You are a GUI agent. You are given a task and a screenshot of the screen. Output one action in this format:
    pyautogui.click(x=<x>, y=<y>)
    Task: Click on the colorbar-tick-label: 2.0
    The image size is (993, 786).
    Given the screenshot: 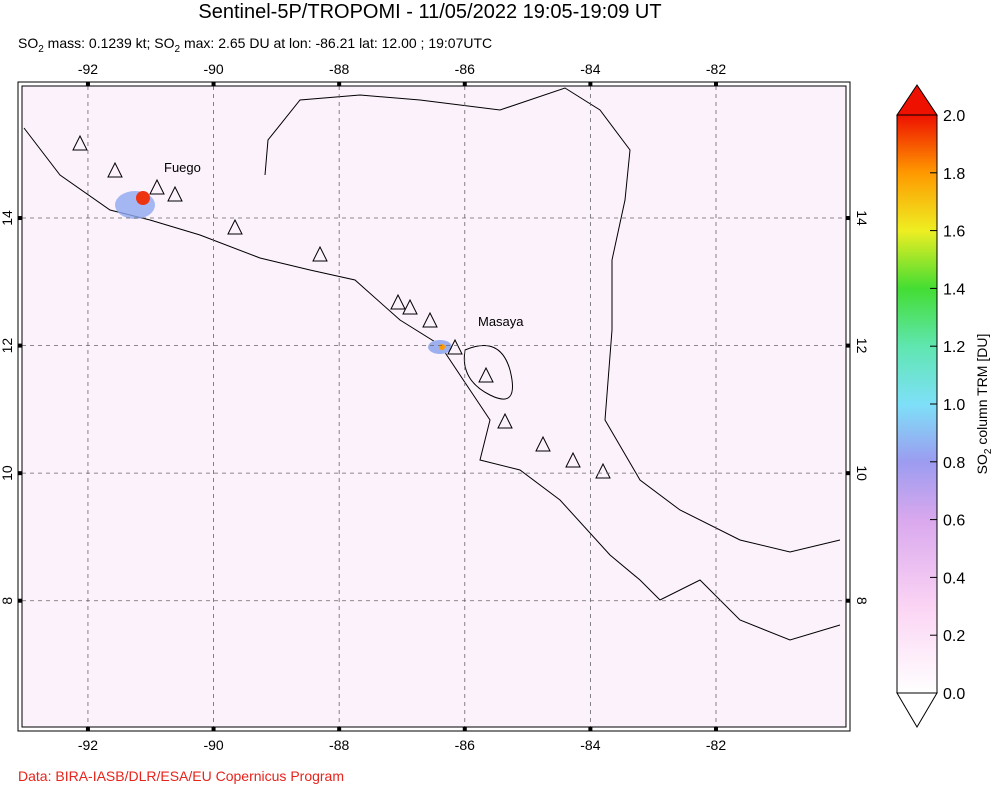 What is the action you would take?
    pyautogui.click(x=954, y=116)
    